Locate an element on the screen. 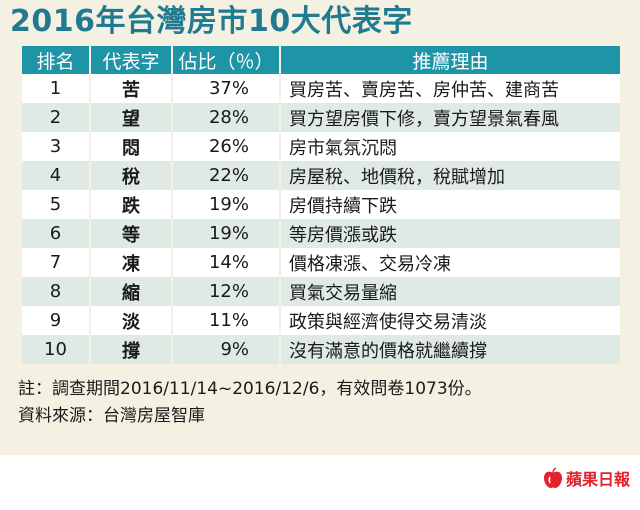 The width and height of the screenshot is (640, 510). character-cell: 跌 is located at coordinates (131, 204).